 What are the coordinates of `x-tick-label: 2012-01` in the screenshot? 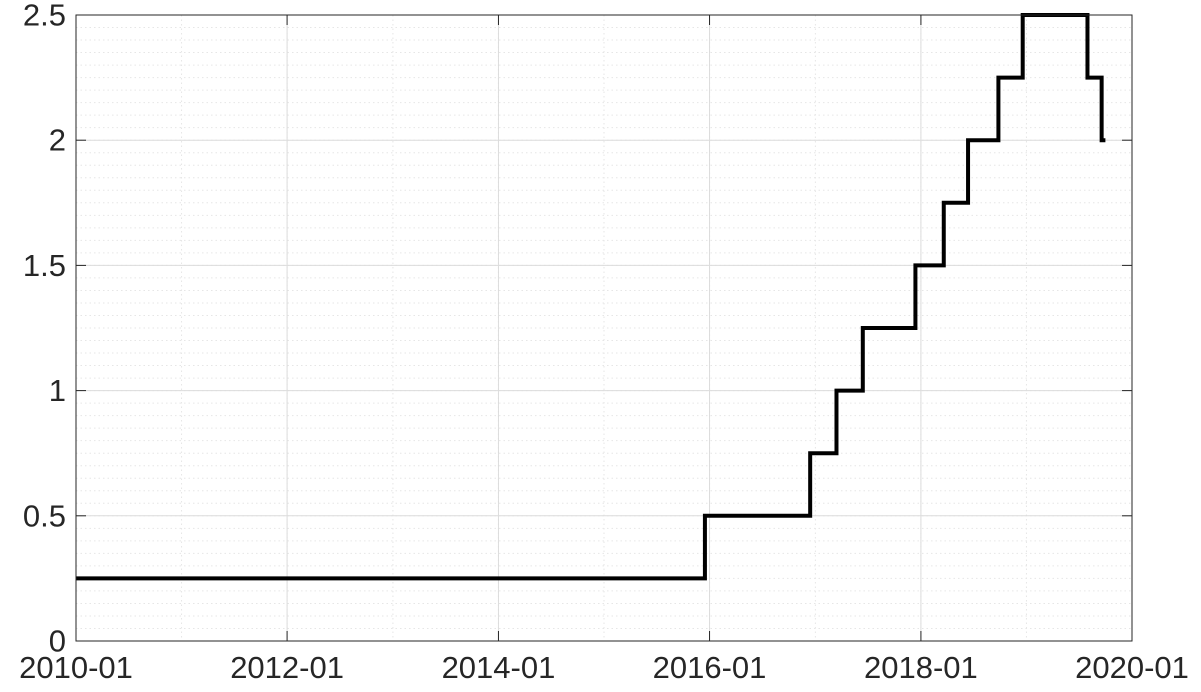 It's located at (287, 667).